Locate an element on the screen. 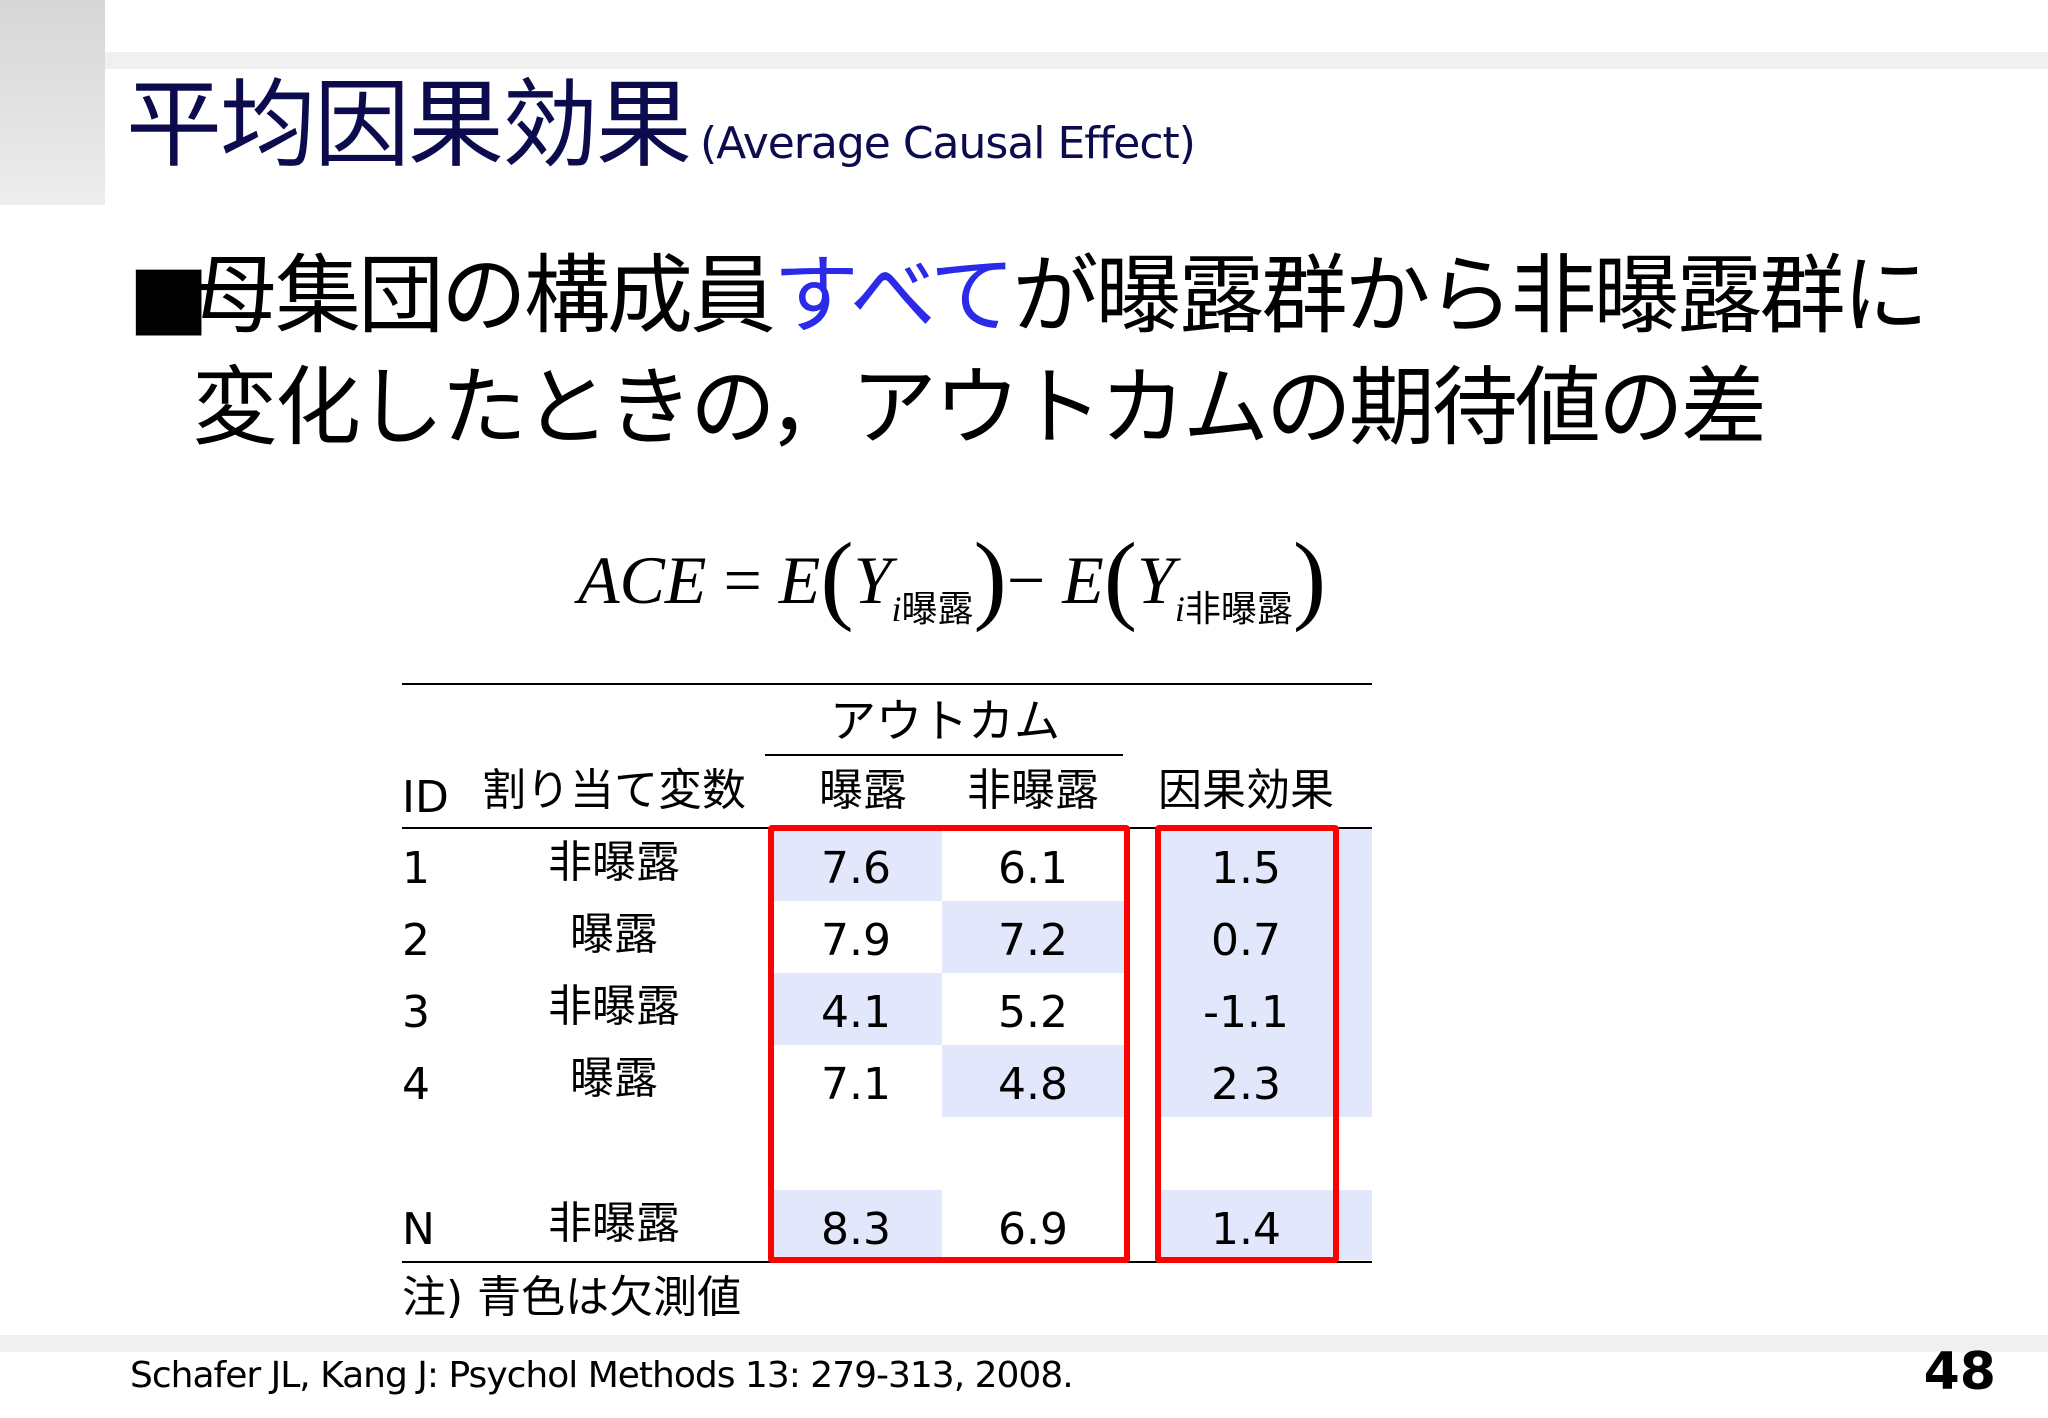  header-id: ID is located at coordinates (425, 797).